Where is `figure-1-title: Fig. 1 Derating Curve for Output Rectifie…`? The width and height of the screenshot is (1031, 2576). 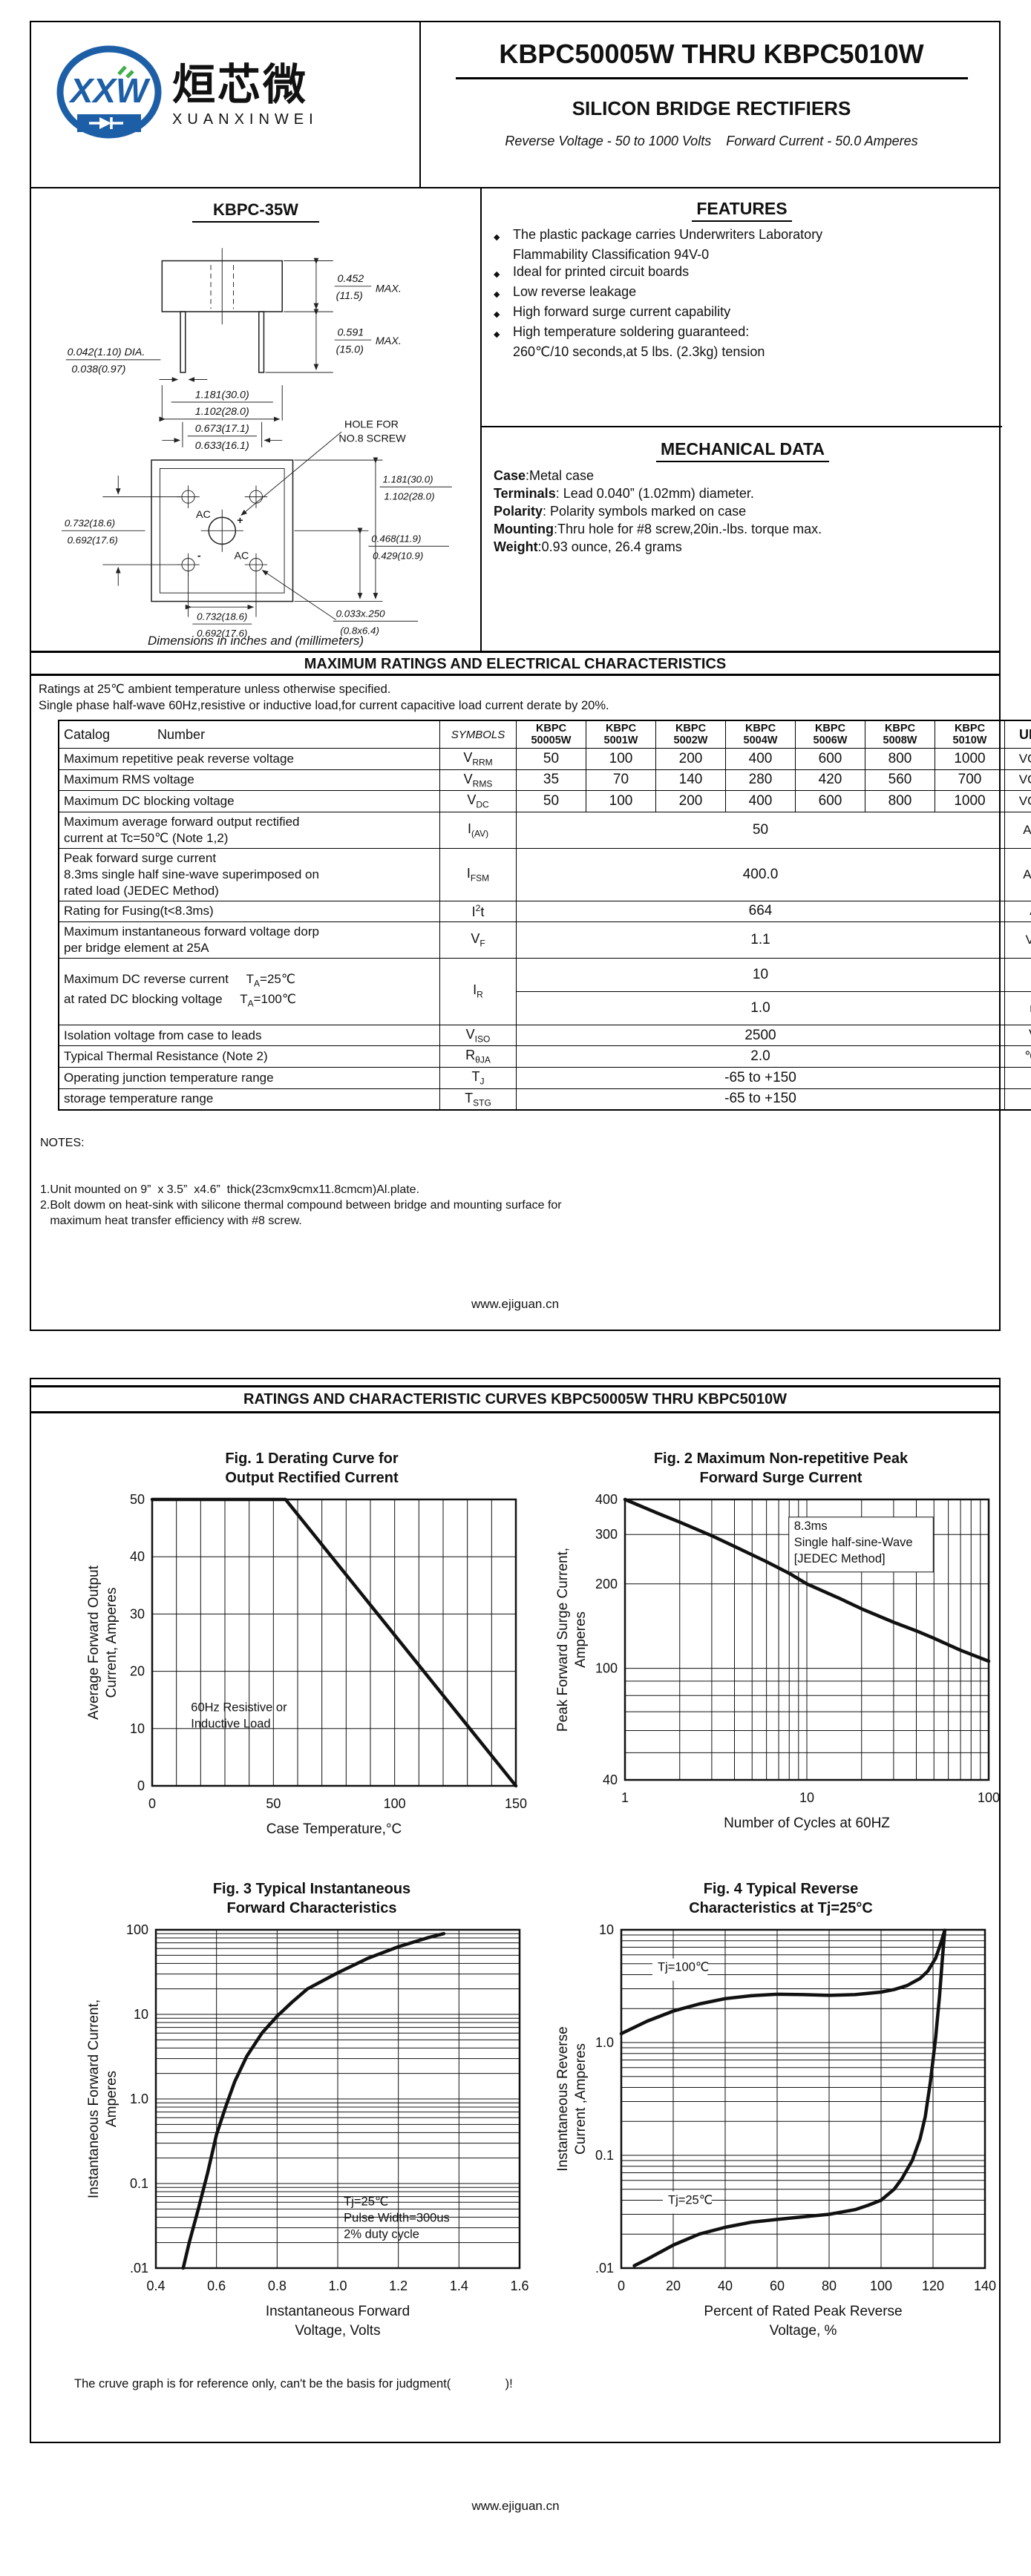
figure-1-title: Fig. 1 Derating Curve for Output Rectifie… is located at coordinates (312, 1469).